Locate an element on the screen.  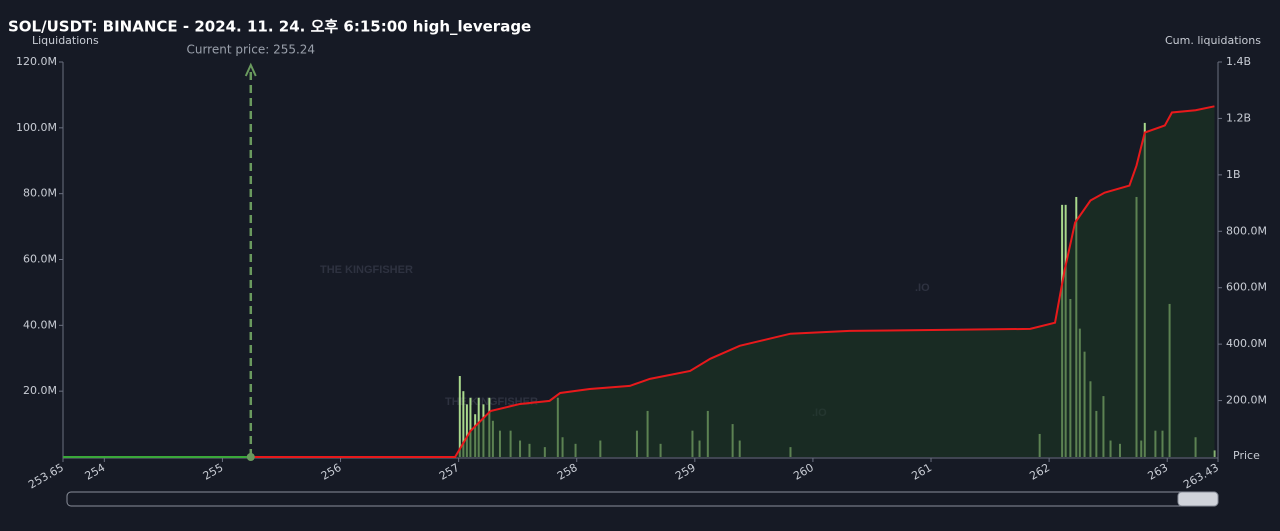
y2-tick-label: 1.4B is located at coordinates (1238, 61).